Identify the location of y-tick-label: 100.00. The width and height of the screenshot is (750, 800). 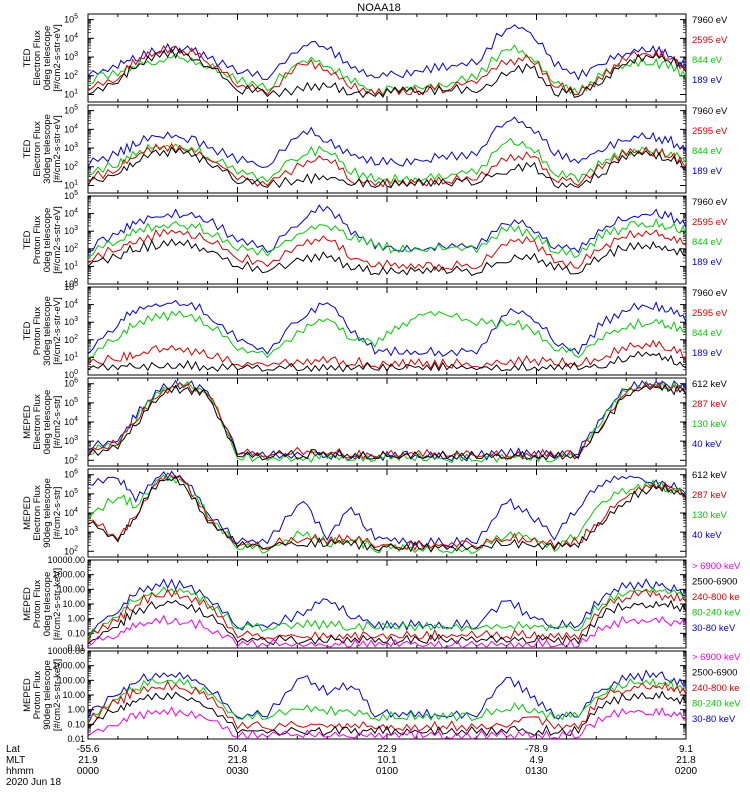
(71, 680).